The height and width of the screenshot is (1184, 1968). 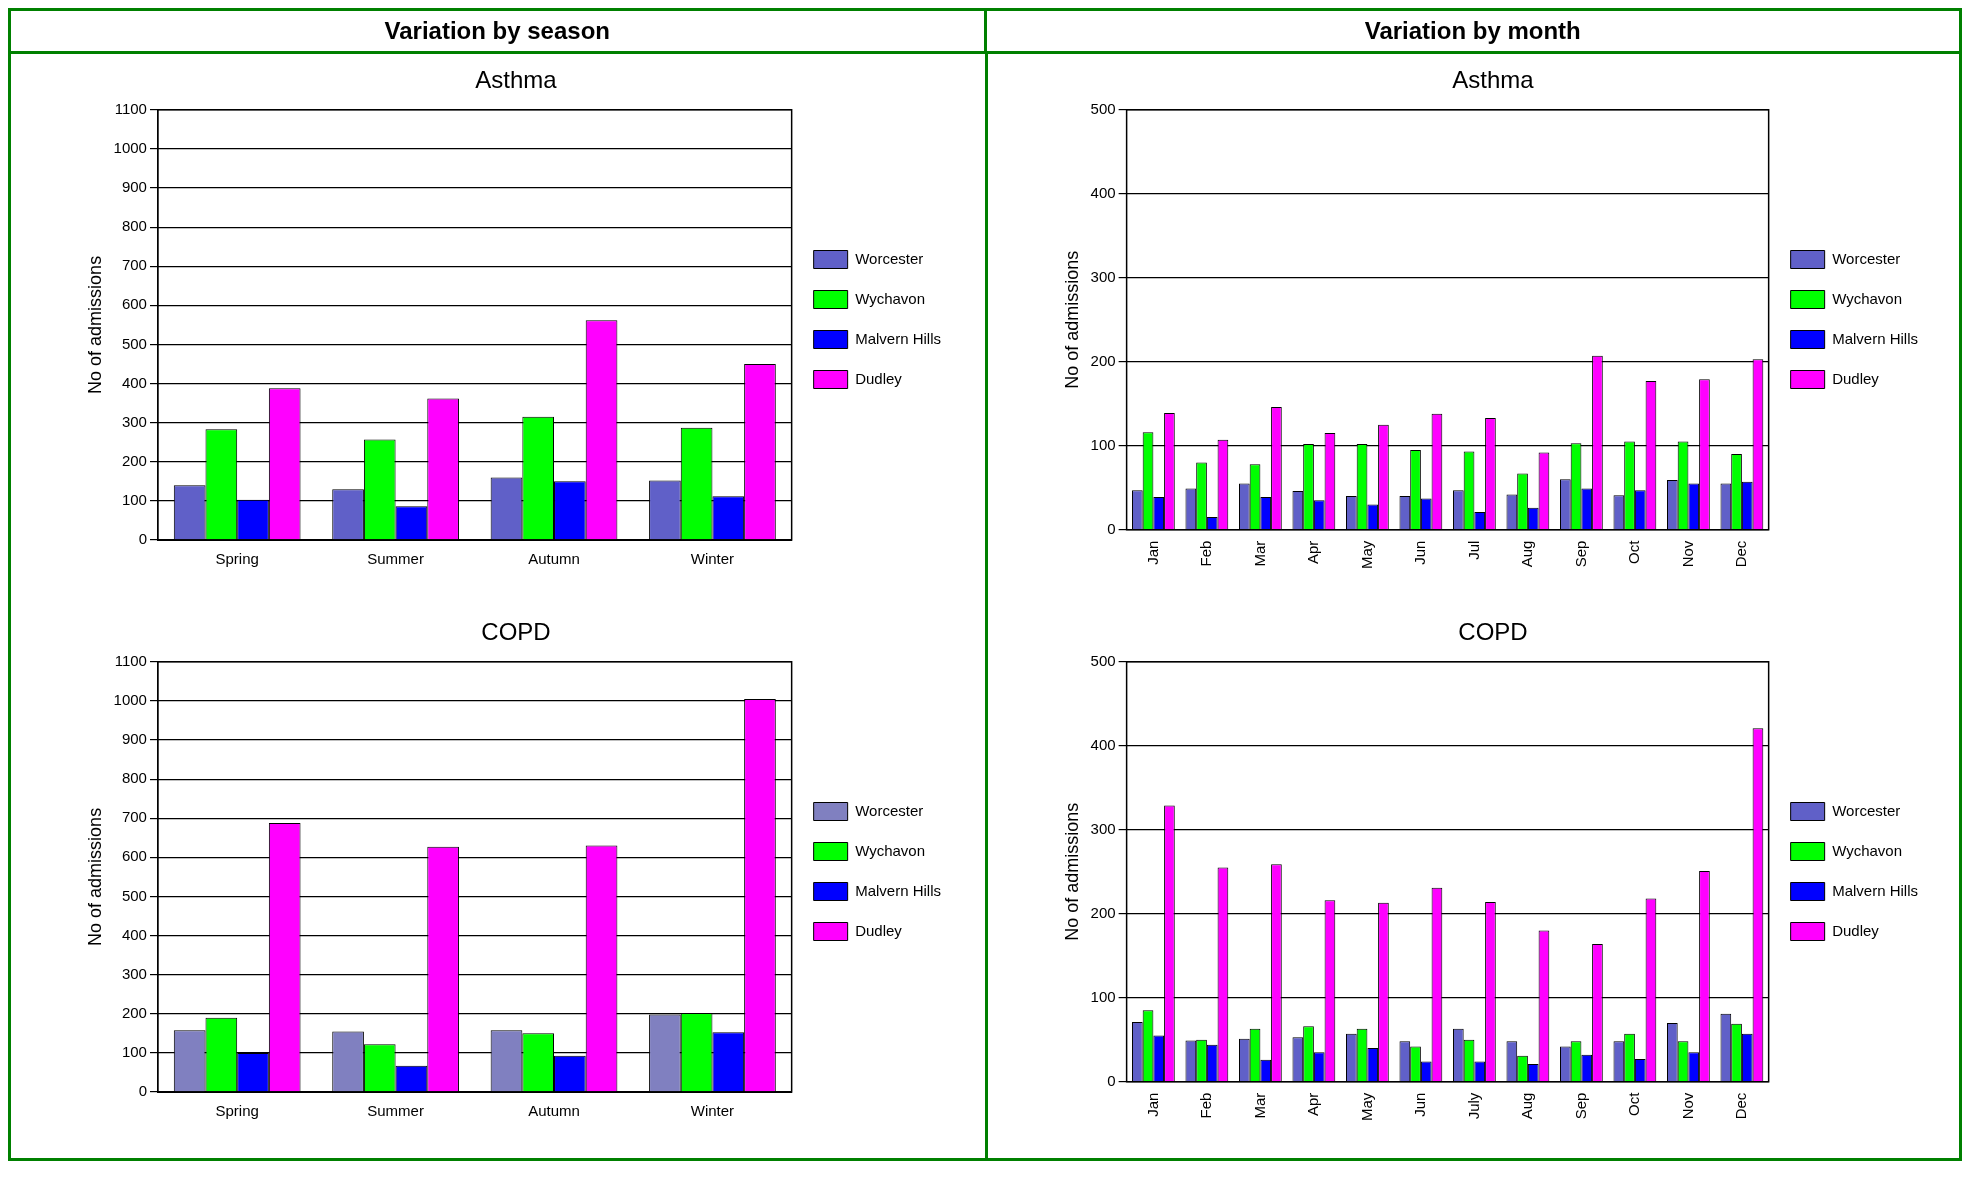 What do you see at coordinates (497, 31) in the screenshot?
I see `chart-subtitle: Variation by season` at bounding box center [497, 31].